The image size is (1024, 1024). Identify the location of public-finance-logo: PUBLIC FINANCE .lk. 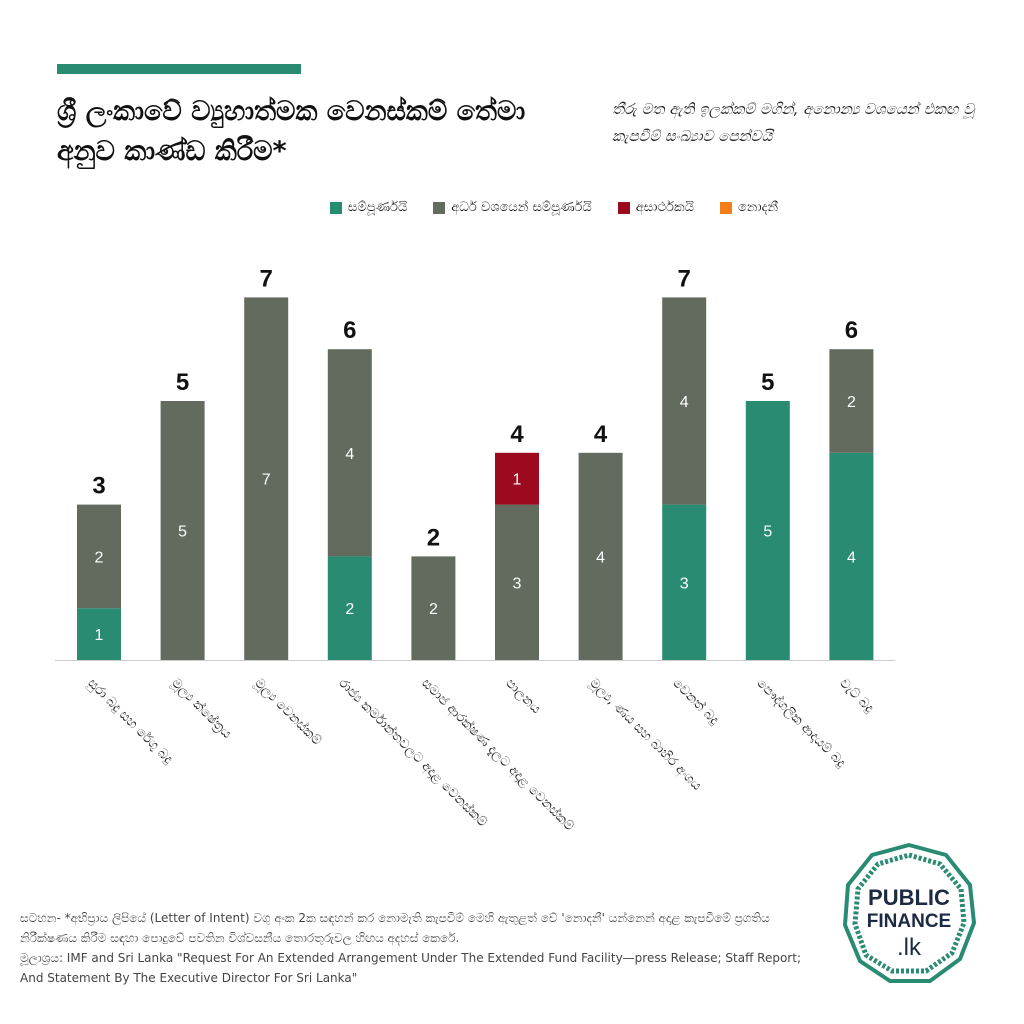
(909, 913).